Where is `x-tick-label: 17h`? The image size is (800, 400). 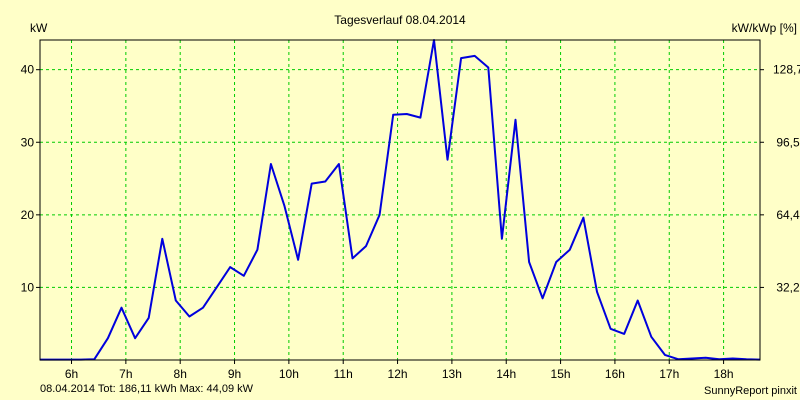 x-tick-label: 17h is located at coordinates (669, 374).